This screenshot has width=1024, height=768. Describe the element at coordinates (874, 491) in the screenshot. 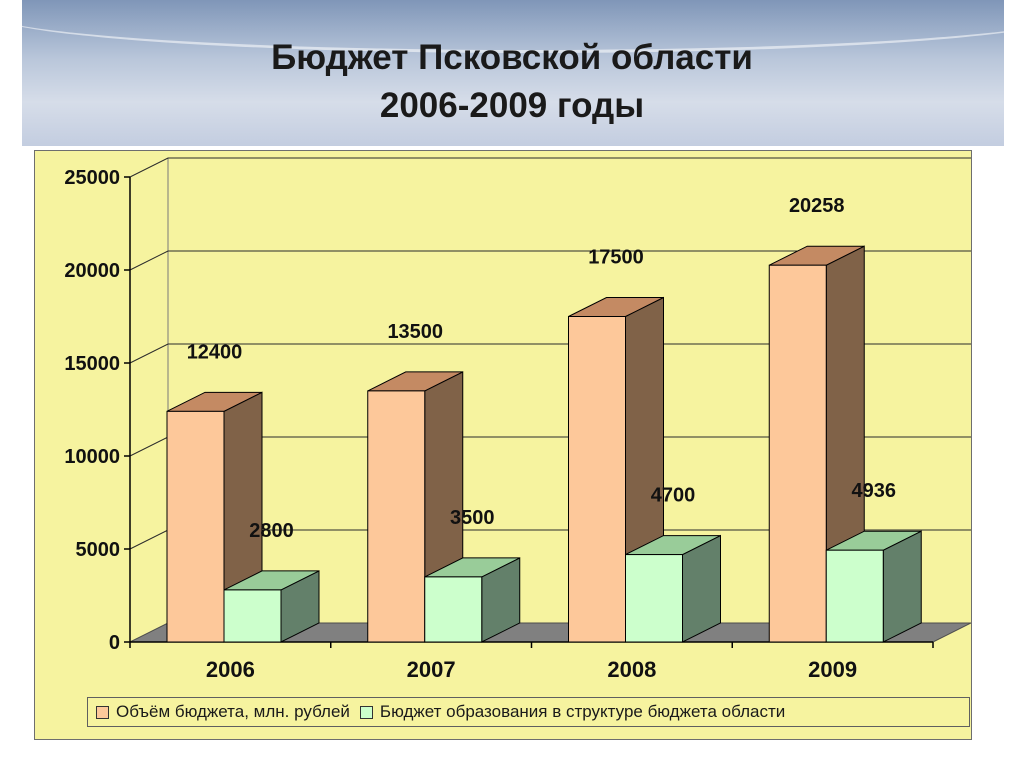

I see `data-label-education: 4936` at that location.